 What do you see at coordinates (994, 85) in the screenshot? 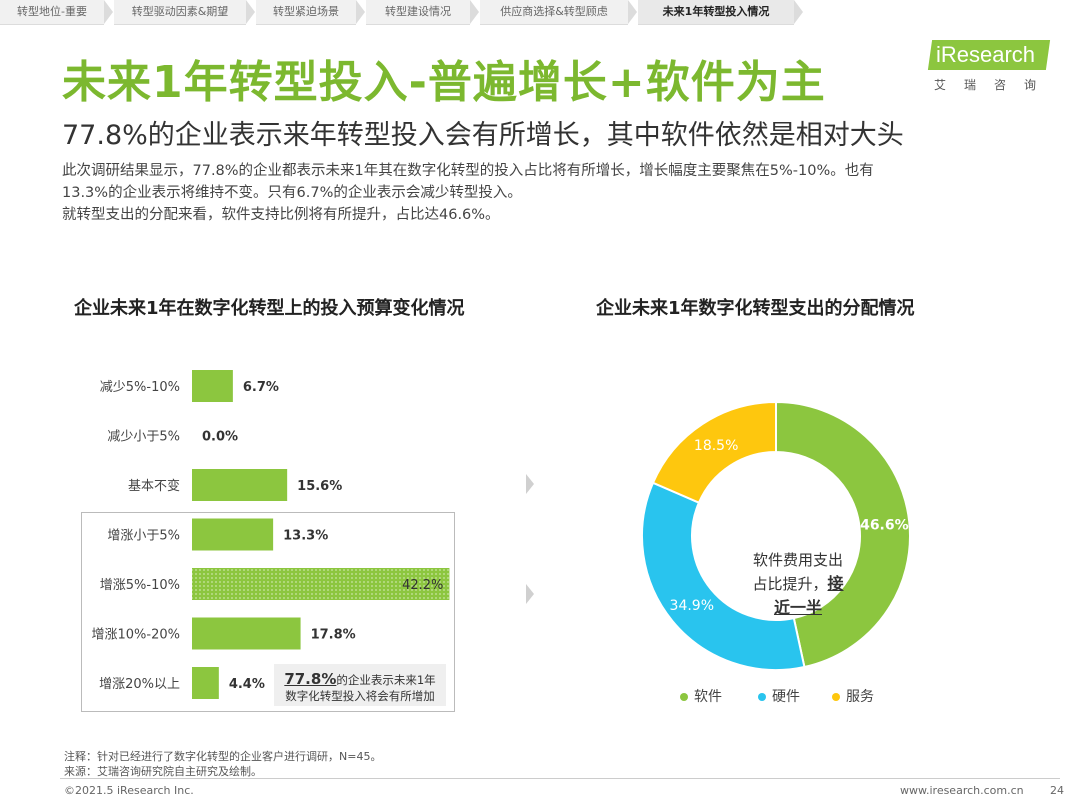
I see `logo-subtext: 艾瑞咨询` at bounding box center [994, 85].